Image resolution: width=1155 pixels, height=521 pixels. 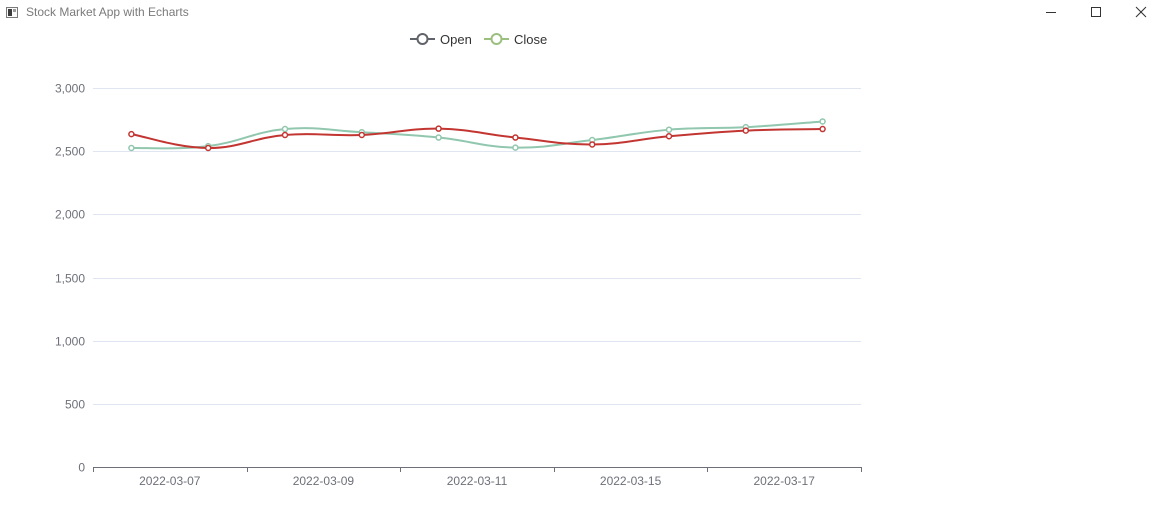 What do you see at coordinates (456, 39) in the screenshot?
I see `legend-label: Open` at bounding box center [456, 39].